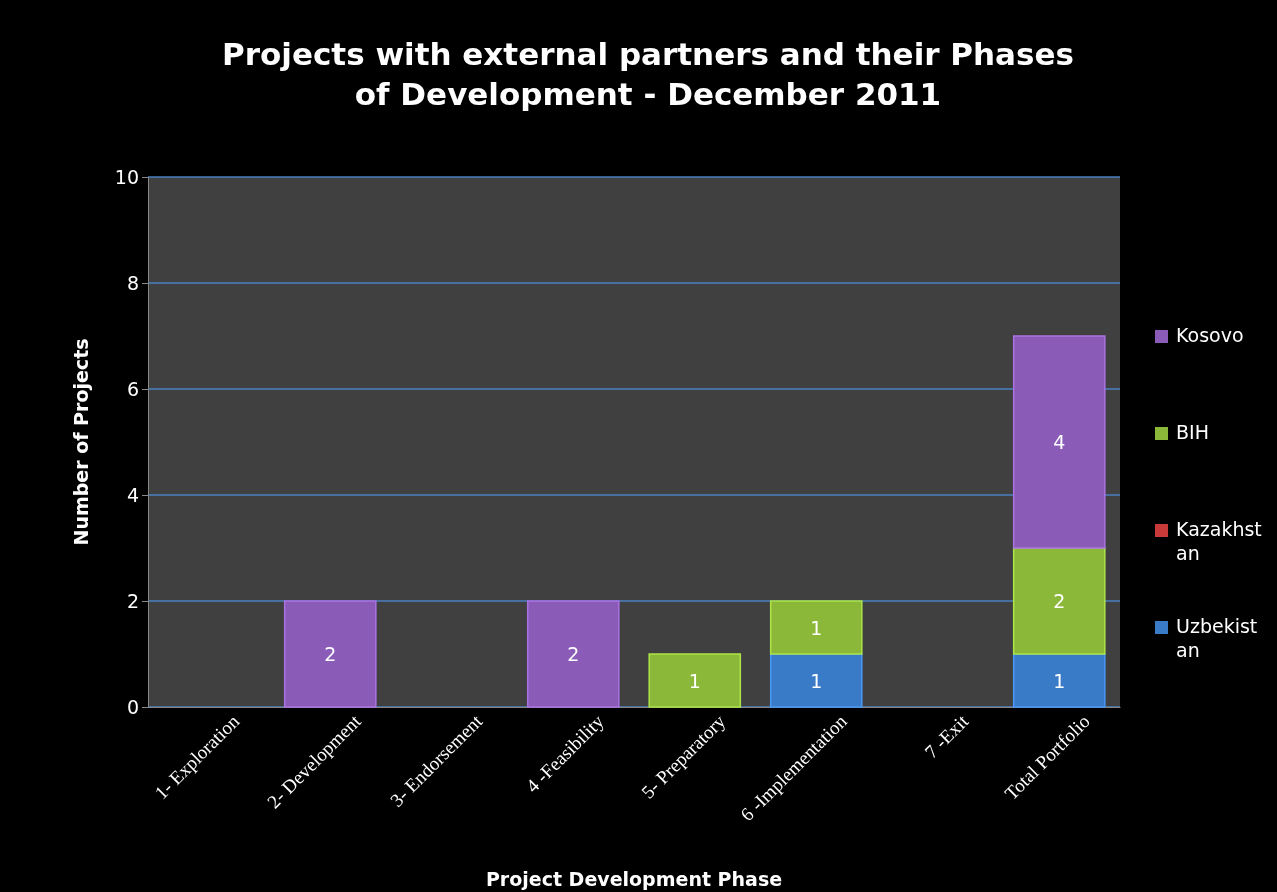 The height and width of the screenshot is (892, 1277). I want to click on y-tick-label: 8, so click(132, 282).